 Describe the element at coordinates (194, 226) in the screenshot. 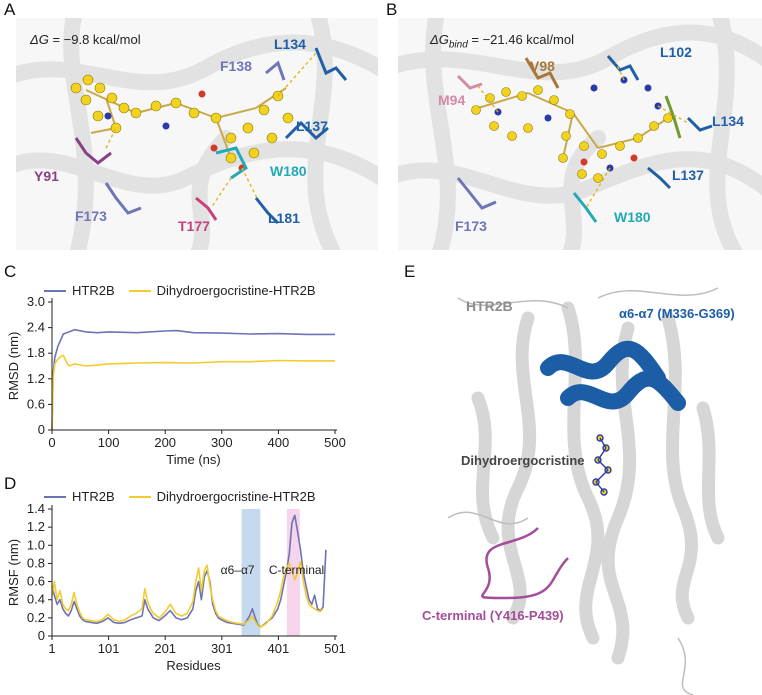

I see `panel-a-residue-label-t177: T177` at that location.